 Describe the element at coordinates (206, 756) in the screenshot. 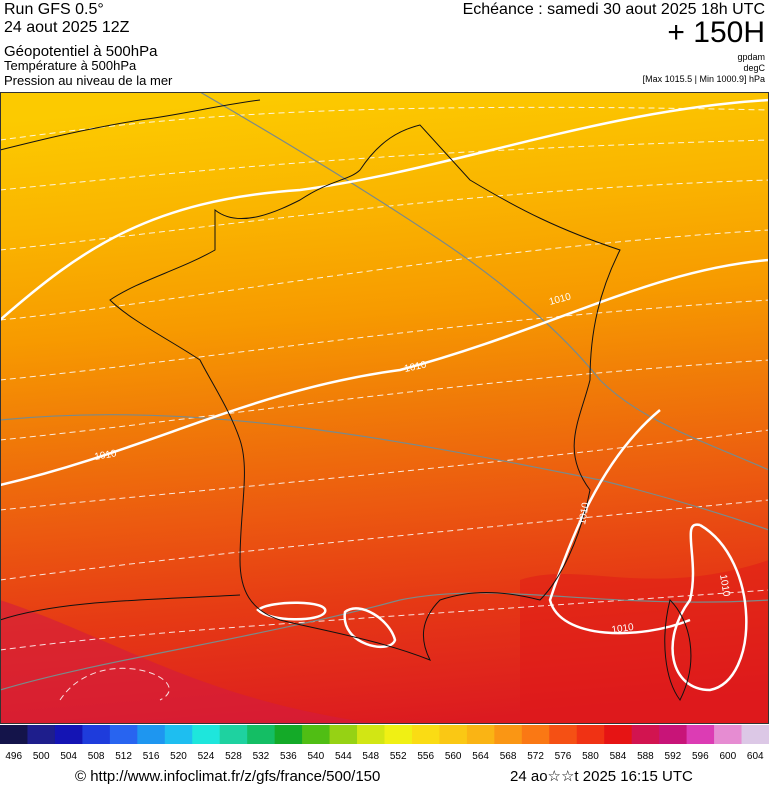

I see `colorbar-label: 524` at that location.